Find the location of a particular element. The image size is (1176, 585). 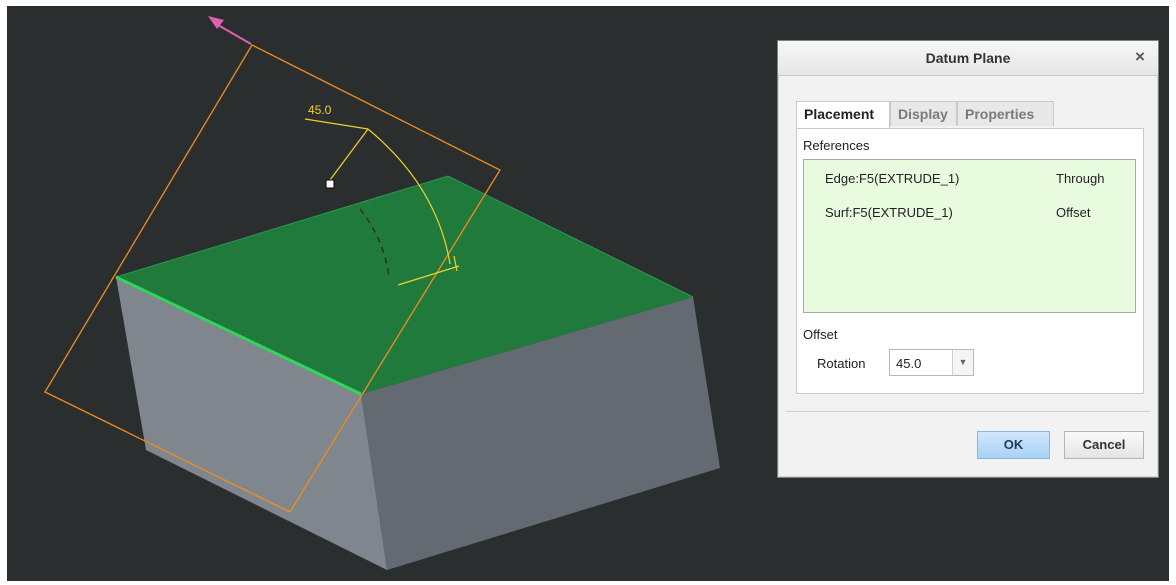

tab-display: Display is located at coordinates (923, 113).